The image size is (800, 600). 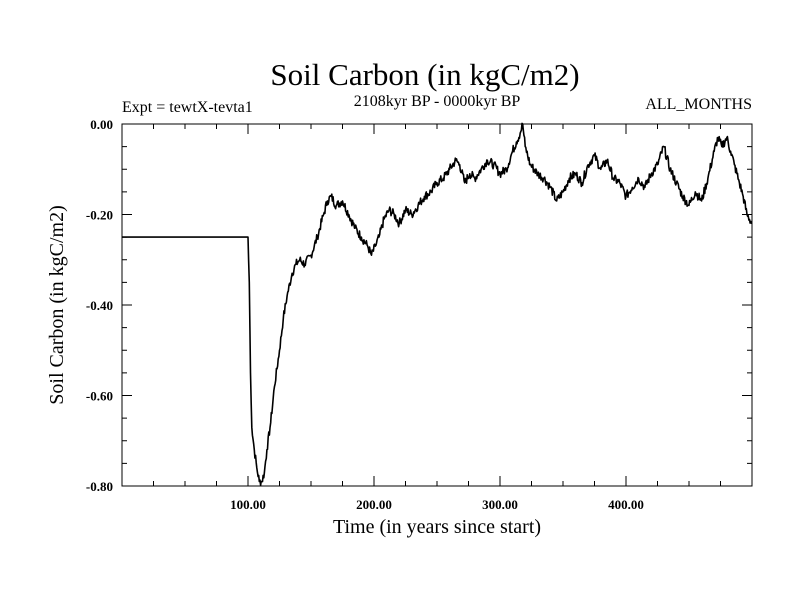 I want to click on x-tick-label: 100.00, so click(x=248, y=504).